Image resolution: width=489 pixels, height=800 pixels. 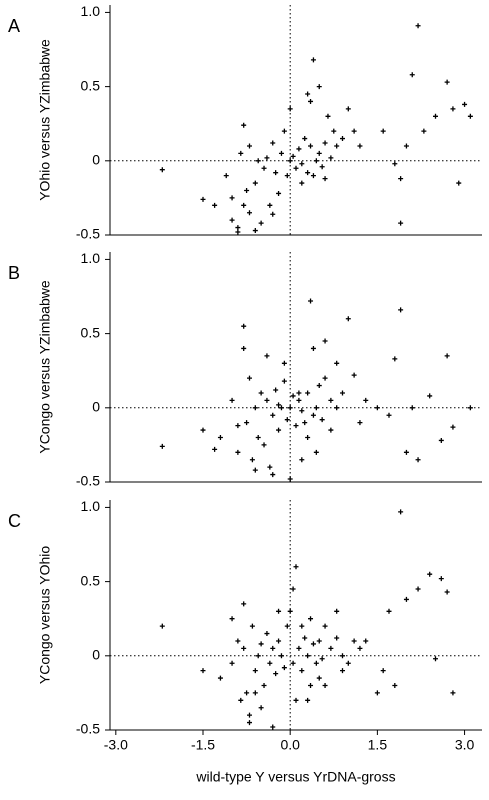 What do you see at coordinates (116, 745) in the screenshot?
I see `x-tick-label: -3.0` at bounding box center [116, 745].